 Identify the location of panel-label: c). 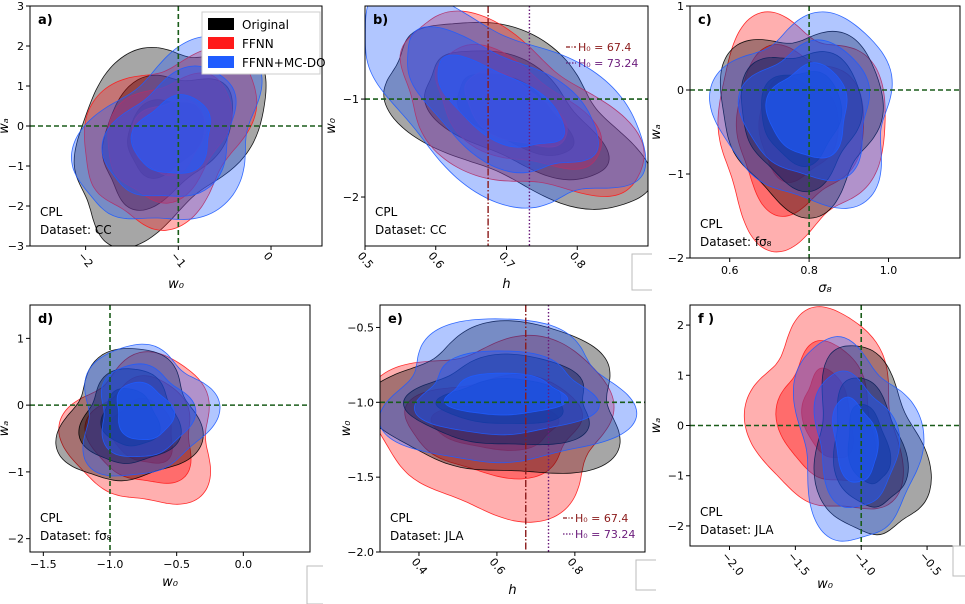
(705, 20).